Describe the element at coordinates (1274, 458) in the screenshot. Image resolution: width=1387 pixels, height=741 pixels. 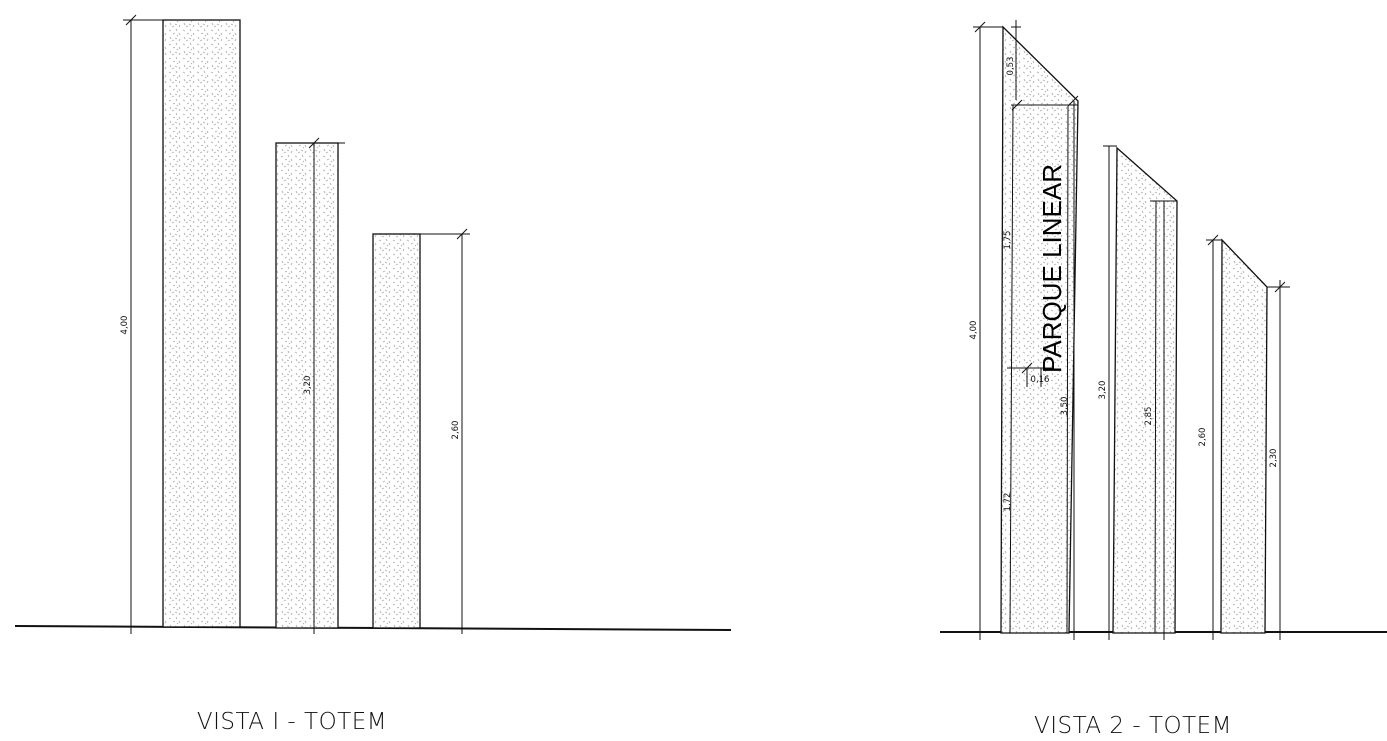
I see `view2-dim-totem-3-front: 2,30` at that location.